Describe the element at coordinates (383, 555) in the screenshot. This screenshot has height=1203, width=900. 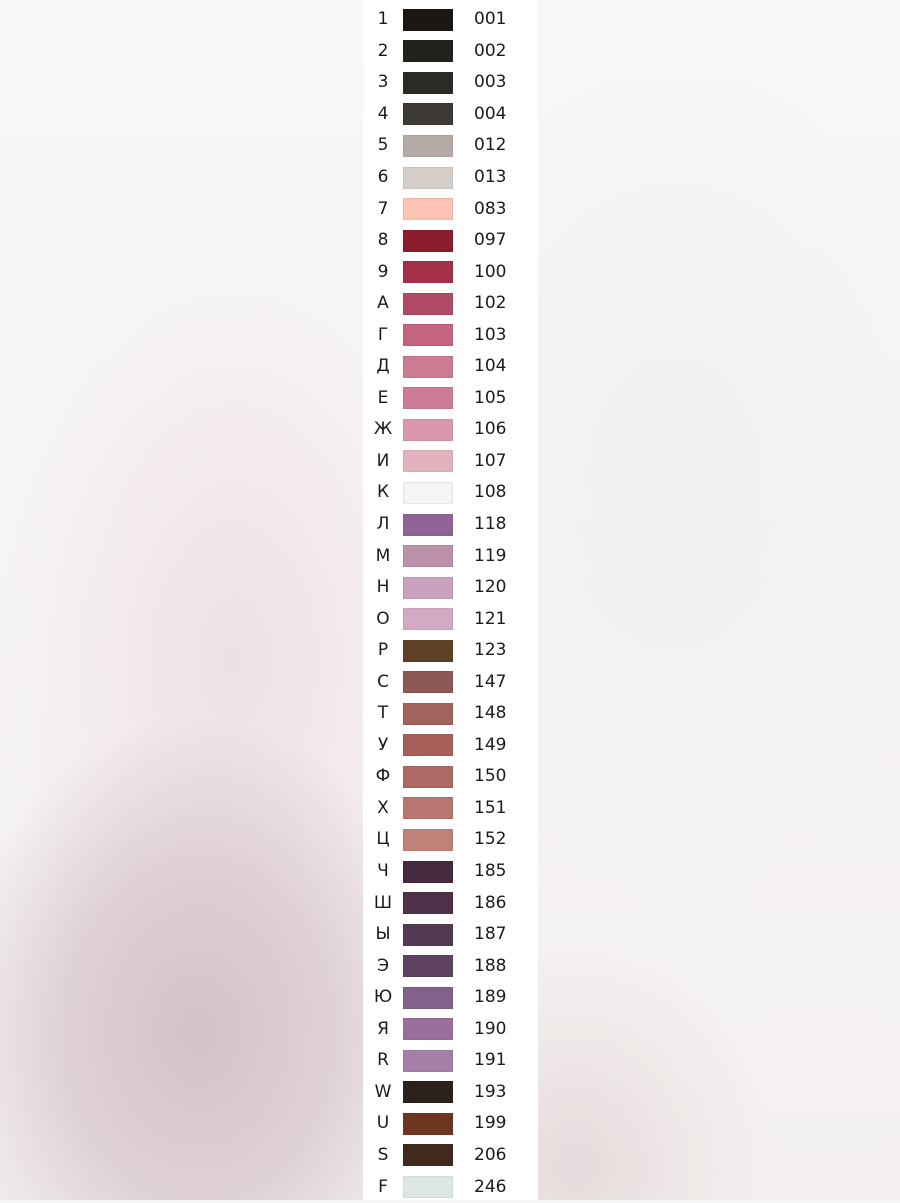
I see `symbol-label: М` at that location.